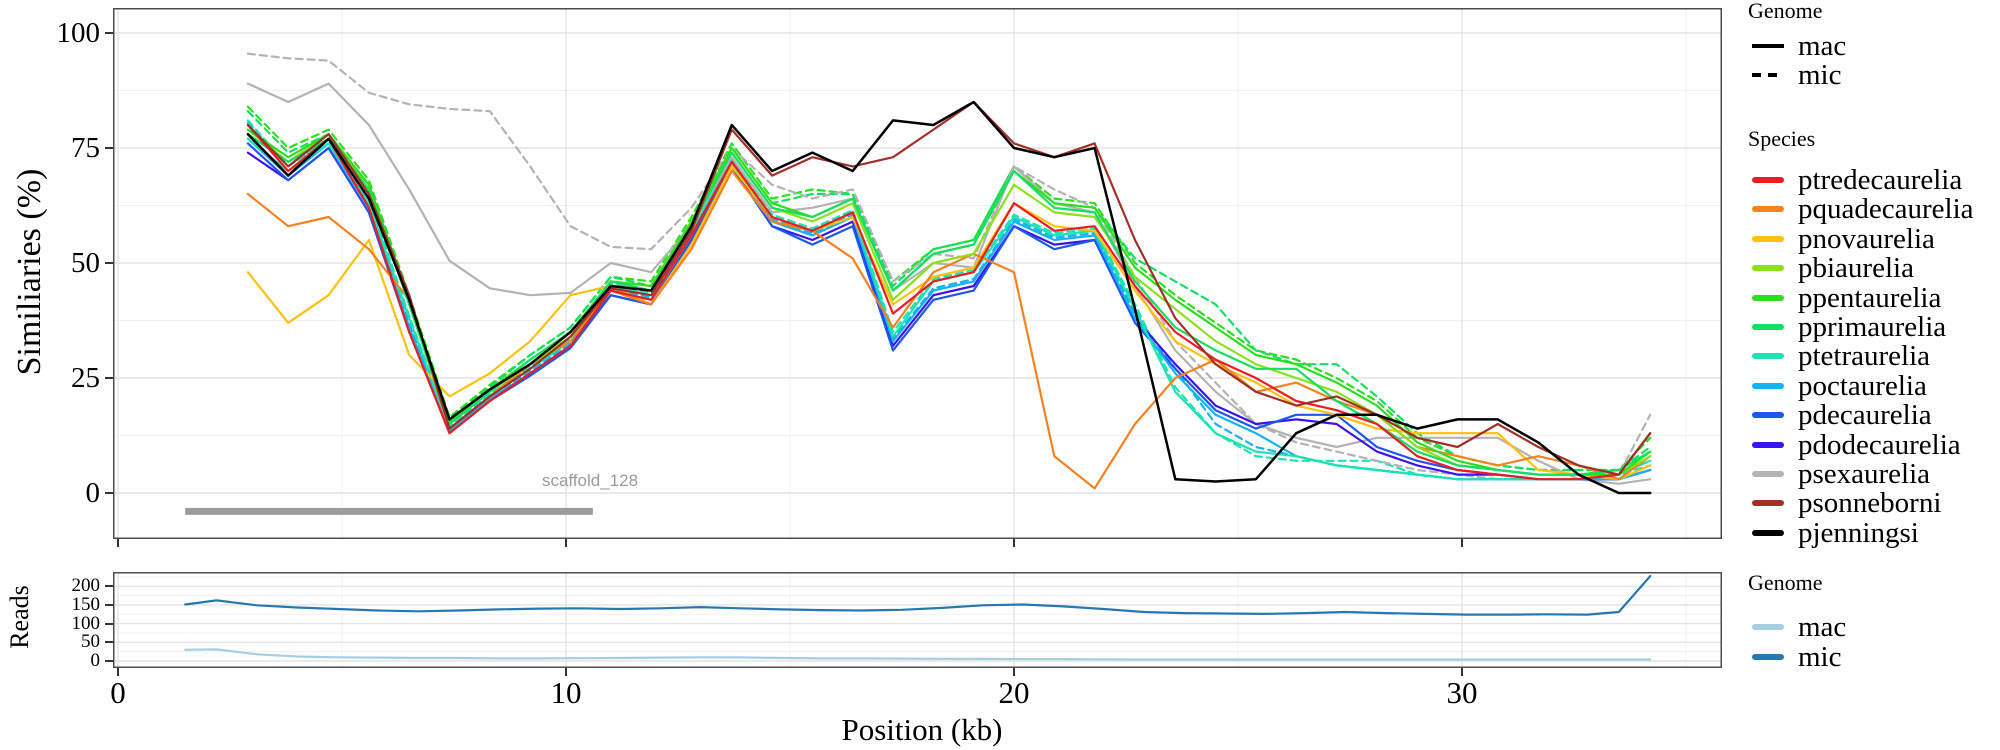 The height and width of the screenshot is (750, 2000). Describe the element at coordinates (85, 378) in the screenshot. I see `y-tick-label-main: 25` at that location.